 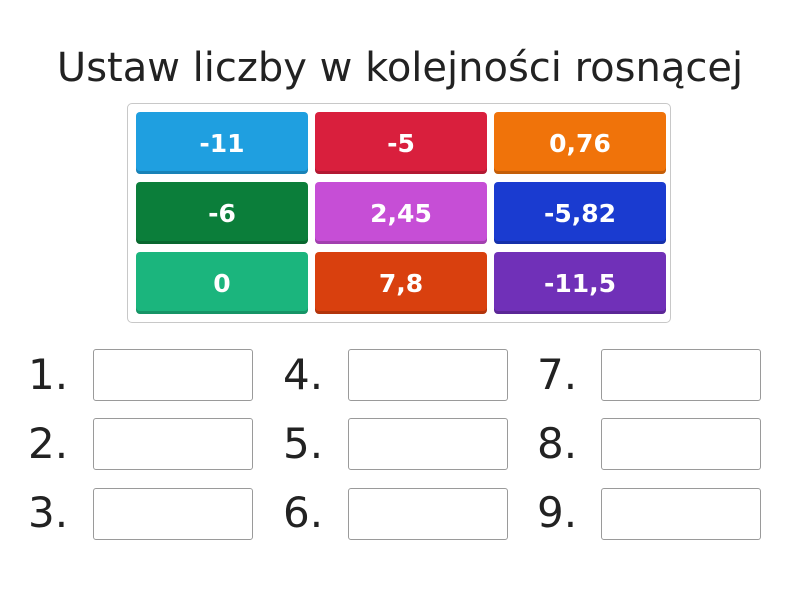 I want to click on answer-tile: -5, so click(x=401, y=143).